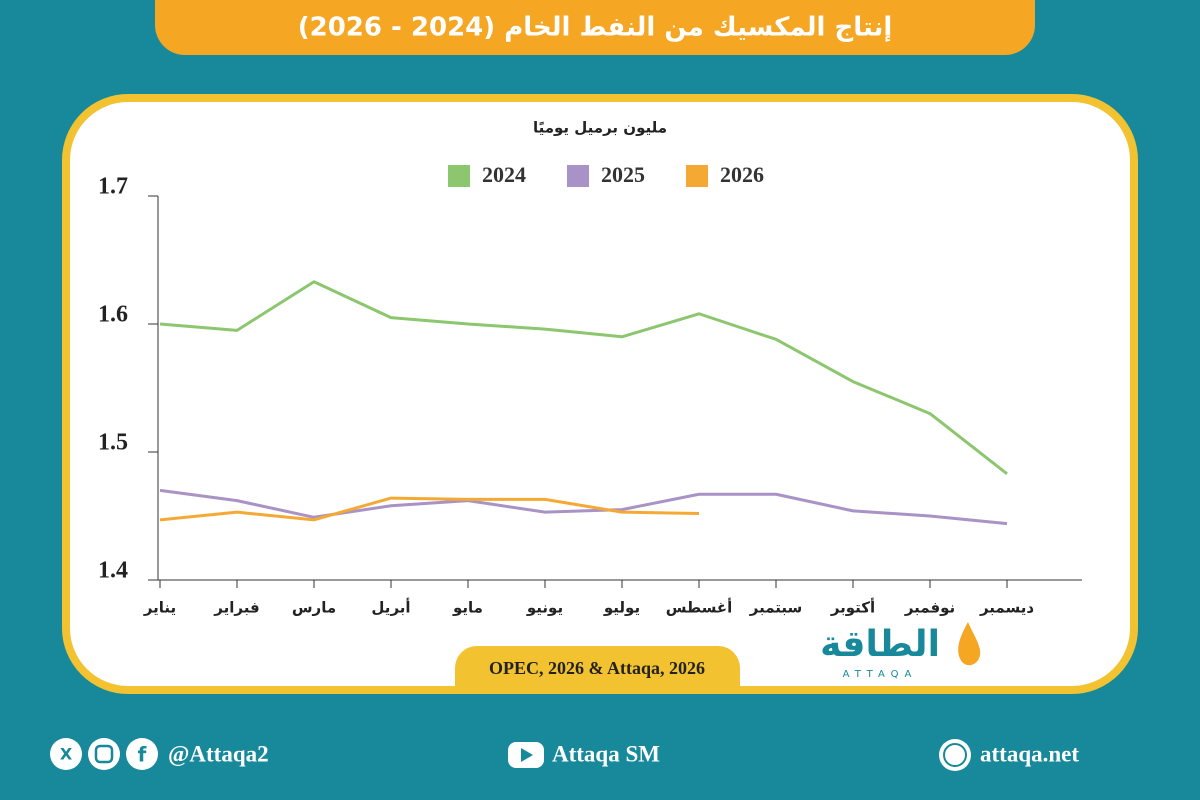 The width and height of the screenshot is (1200, 800). Describe the element at coordinates (467, 608) in the screenshot. I see `x-tick-label: مايو` at that location.